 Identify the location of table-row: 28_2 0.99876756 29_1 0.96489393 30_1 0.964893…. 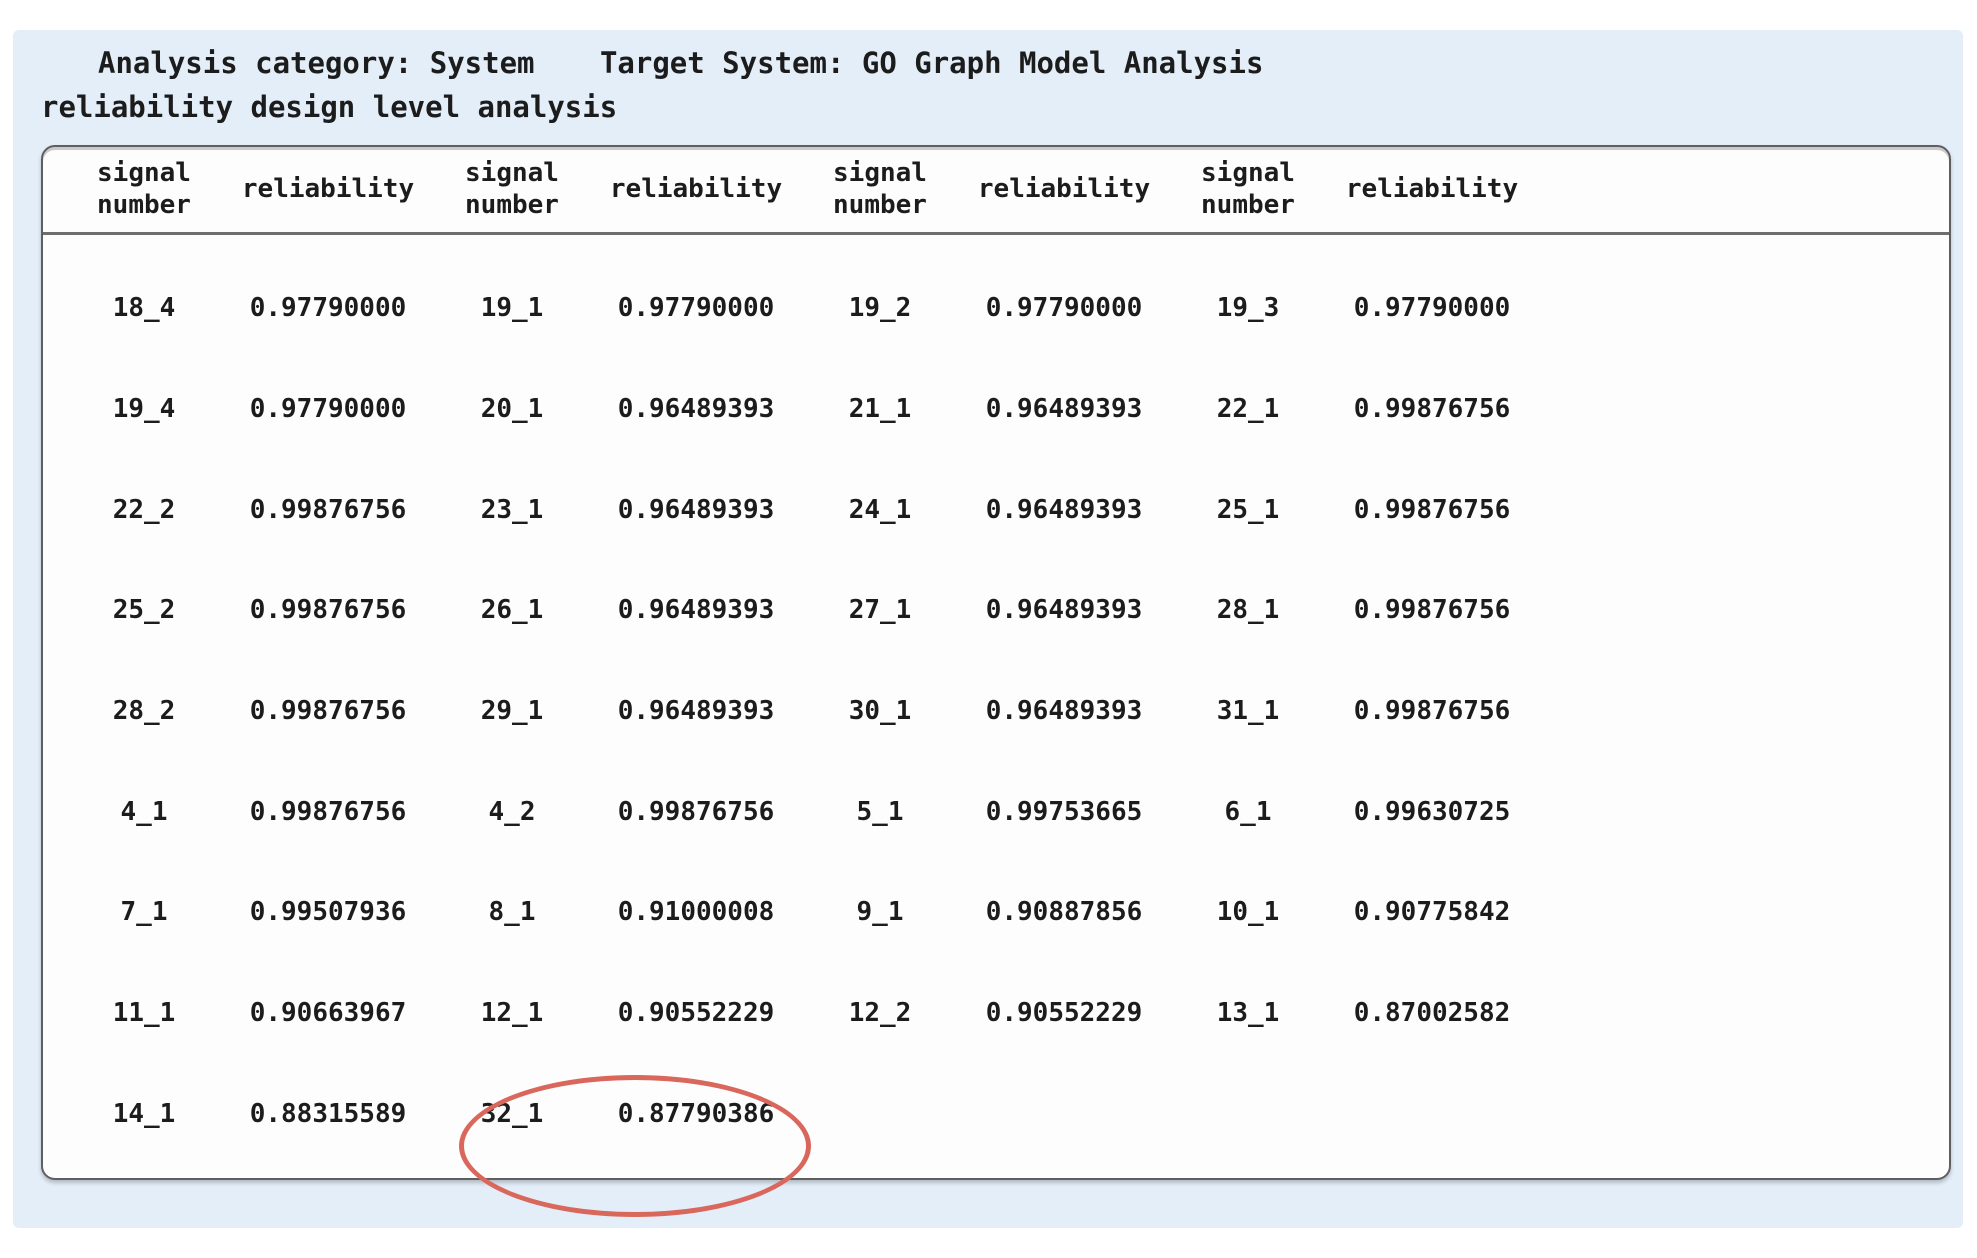
(1018, 711).